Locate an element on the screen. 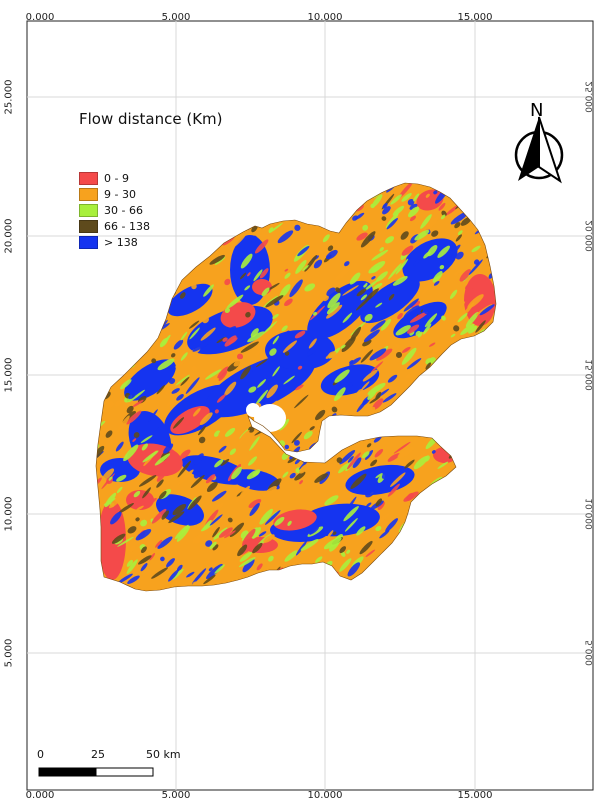 This screenshot has height=803, width=600. grid-tick-right: 25.000 is located at coordinates (590, 97).